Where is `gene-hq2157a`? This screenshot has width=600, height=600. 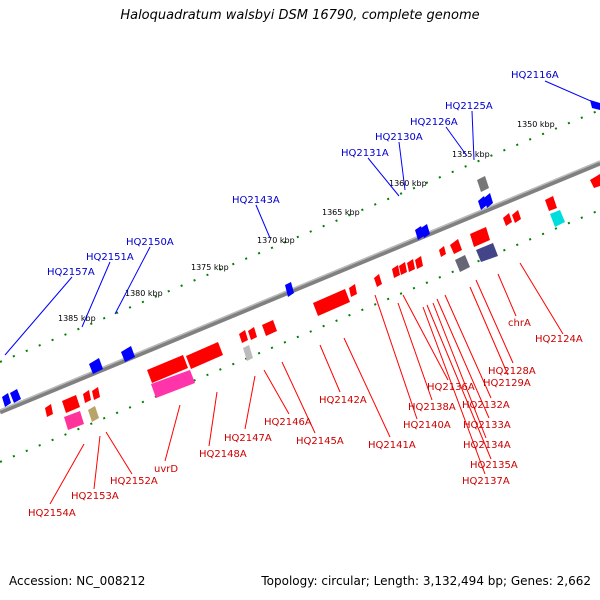
gene-hq2157a is located at coordinates (15, 396).